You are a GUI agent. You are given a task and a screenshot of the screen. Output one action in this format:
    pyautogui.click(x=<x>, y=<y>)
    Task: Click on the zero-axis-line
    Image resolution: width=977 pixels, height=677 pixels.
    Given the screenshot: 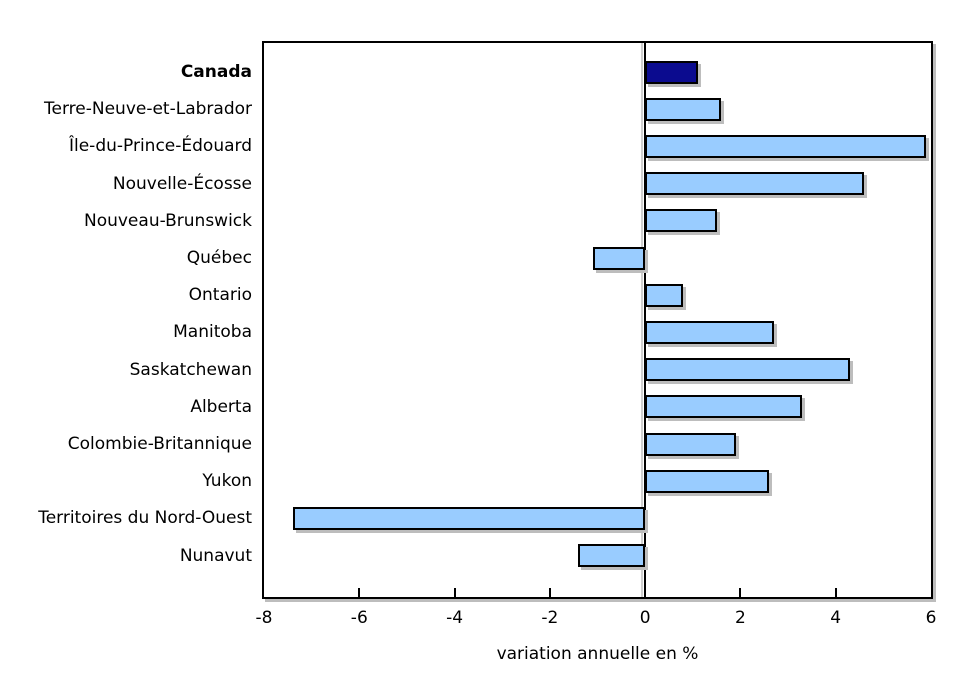 What is the action you would take?
    pyautogui.click(x=645, y=320)
    